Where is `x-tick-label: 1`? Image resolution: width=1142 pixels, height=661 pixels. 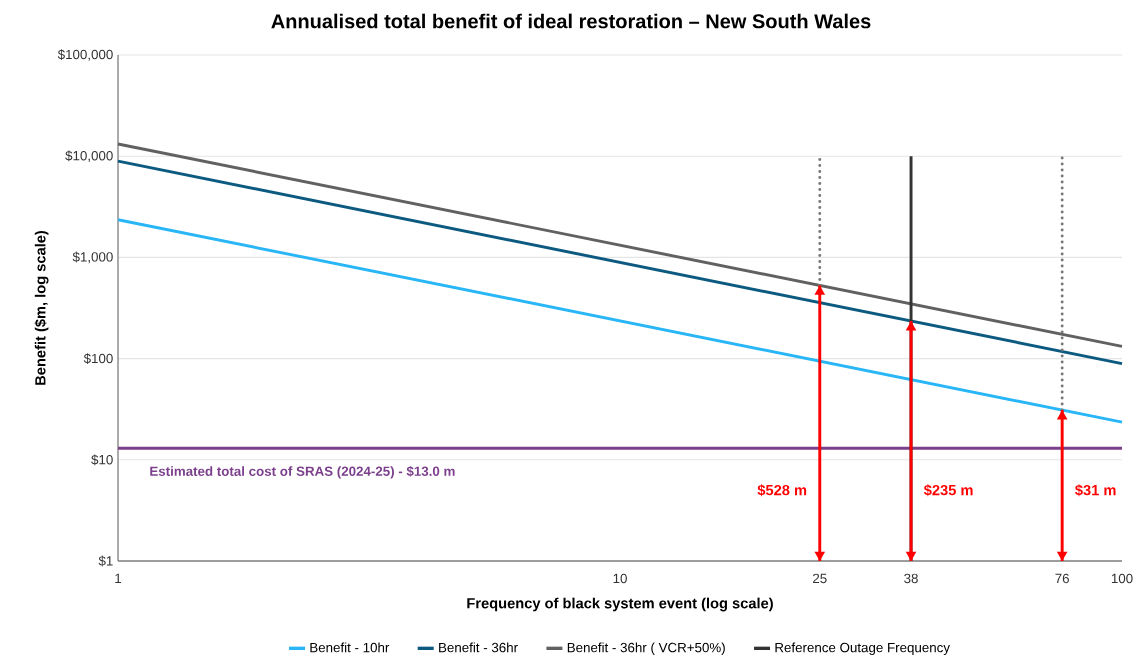
x-tick-label: 1 is located at coordinates (118, 578).